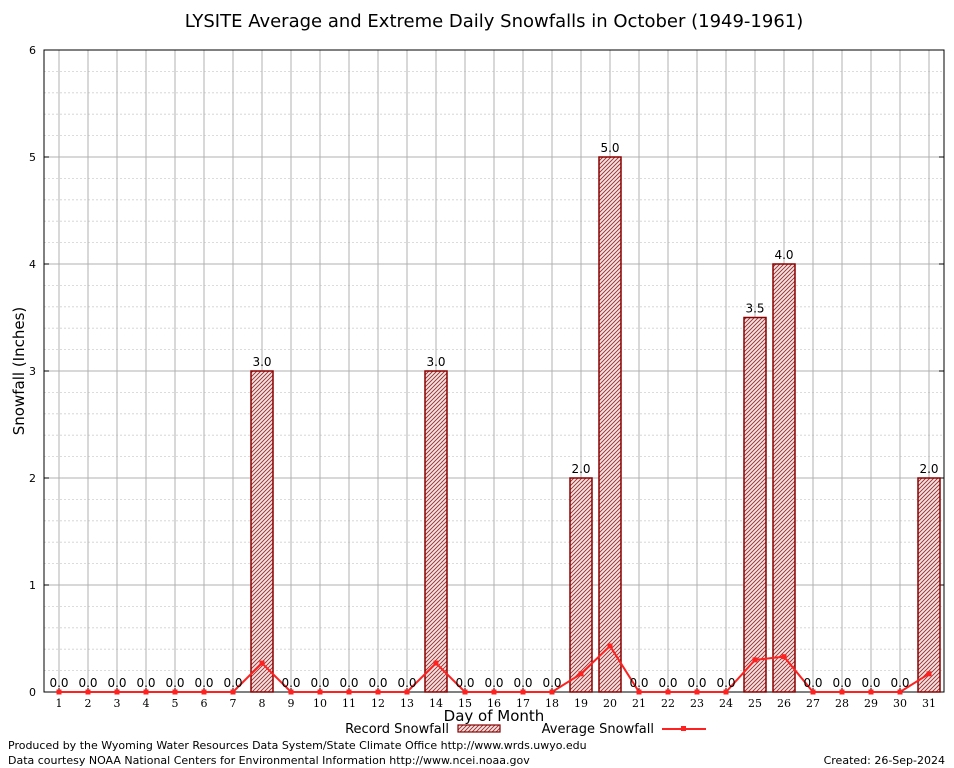  What do you see at coordinates (397, 729) in the screenshot?
I see `legend-record-label: Record Snowfall` at bounding box center [397, 729].